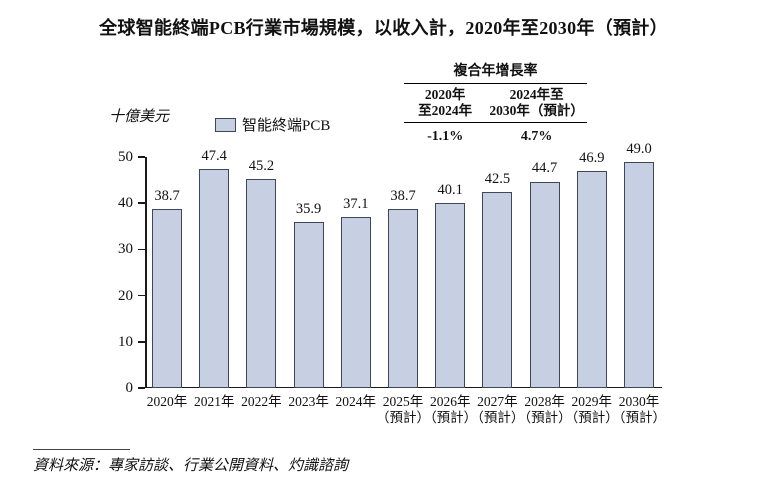  What do you see at coordinates (536, 136) in the screenshot?
I see `cagr-col-2-value: 4.7%` at bounding box center [536, 136].